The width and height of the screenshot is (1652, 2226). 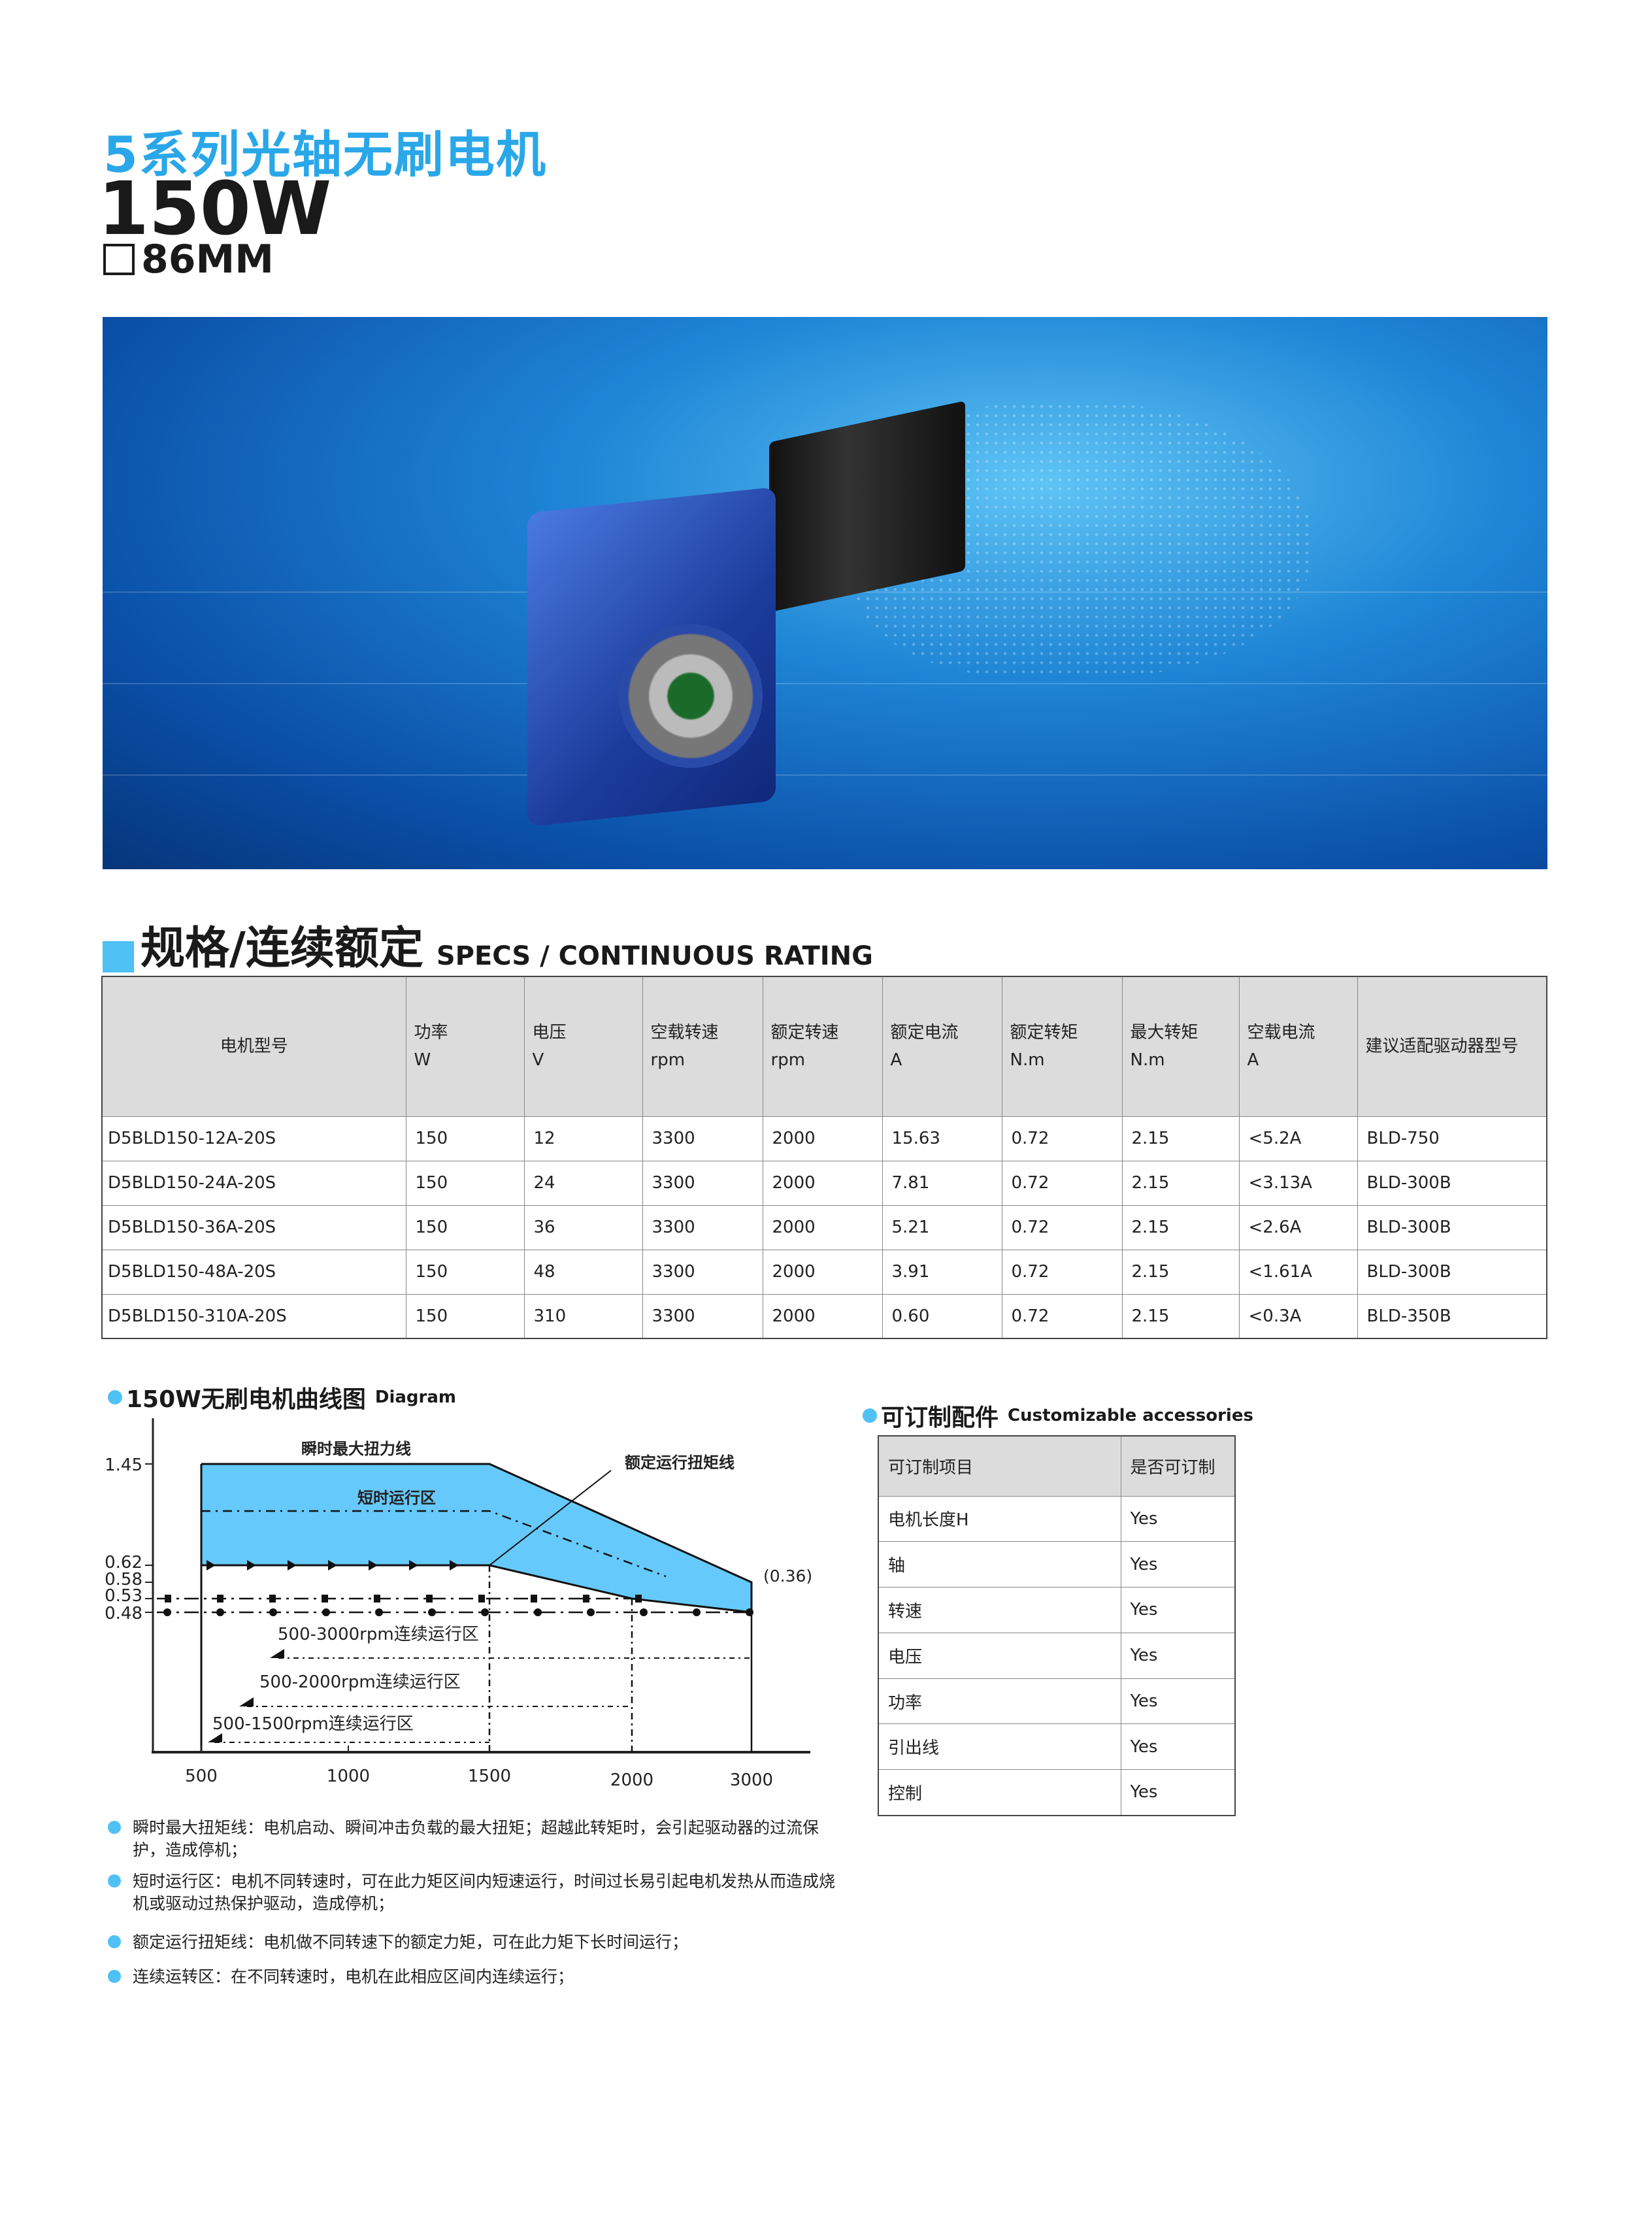 What do you see at coordinates (582, 1271) in the screenshot?
I see `table-cell: 48` at bounding box center [582, 1271].